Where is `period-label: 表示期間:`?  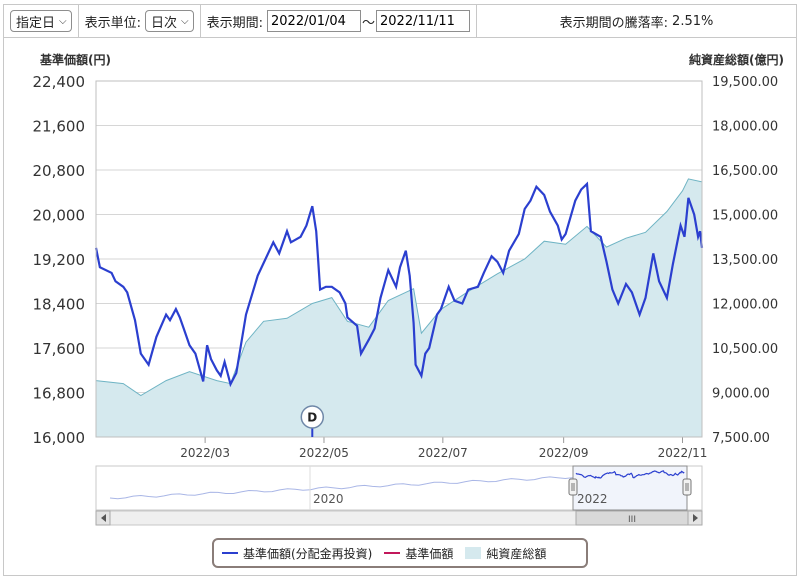 period-label: 表示期間: is located at coordinates (234, 23).